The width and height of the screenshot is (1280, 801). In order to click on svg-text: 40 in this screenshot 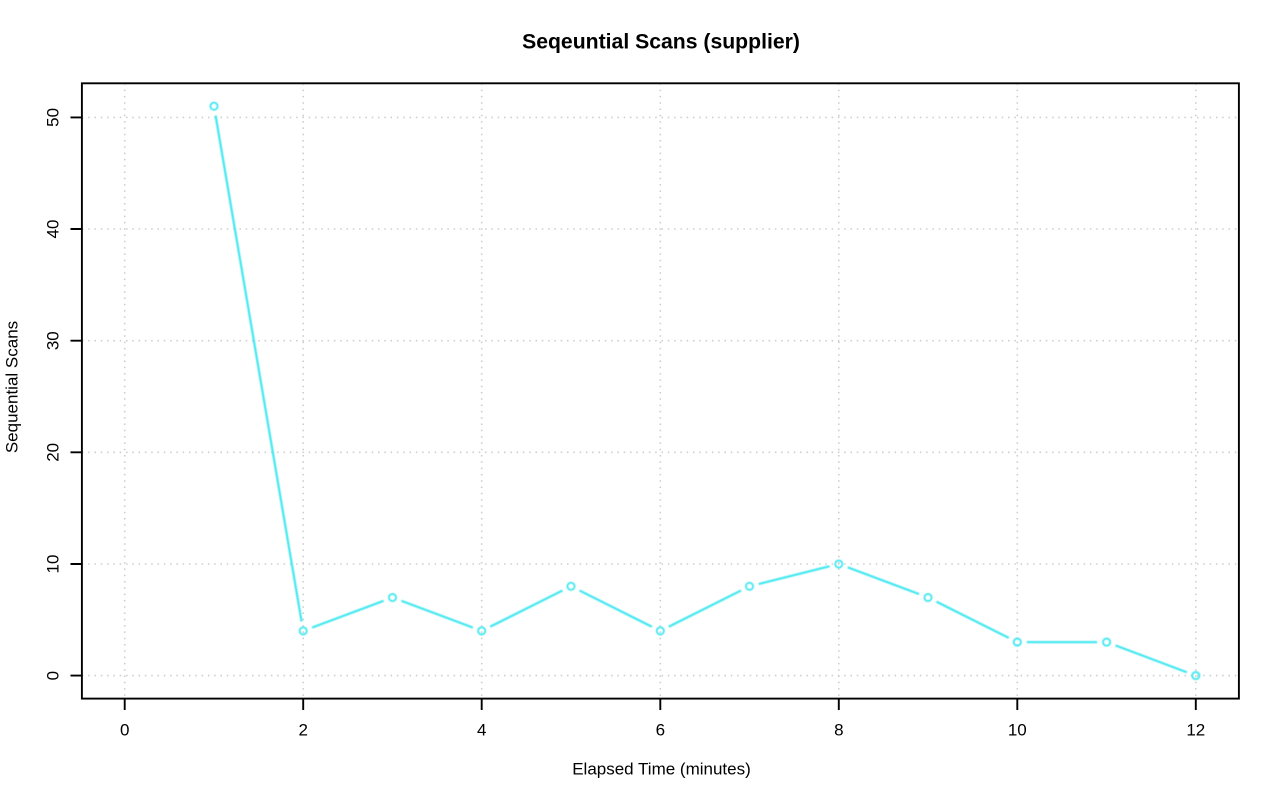, I will do `click(53, 229)`.